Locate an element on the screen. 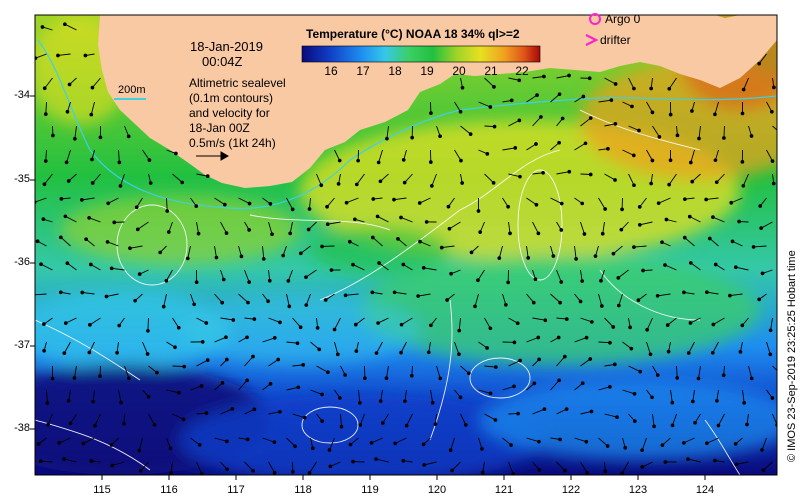 This screenshot has height=500, width=800. chevron-icon is located at coordinates (592, 40).